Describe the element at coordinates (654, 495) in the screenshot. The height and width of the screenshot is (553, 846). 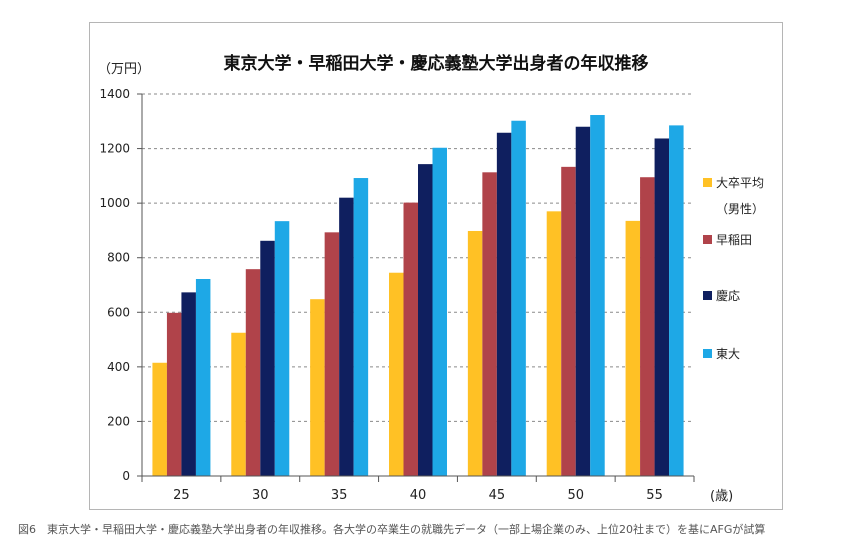
I see `x-tick-label: 55` at that location.